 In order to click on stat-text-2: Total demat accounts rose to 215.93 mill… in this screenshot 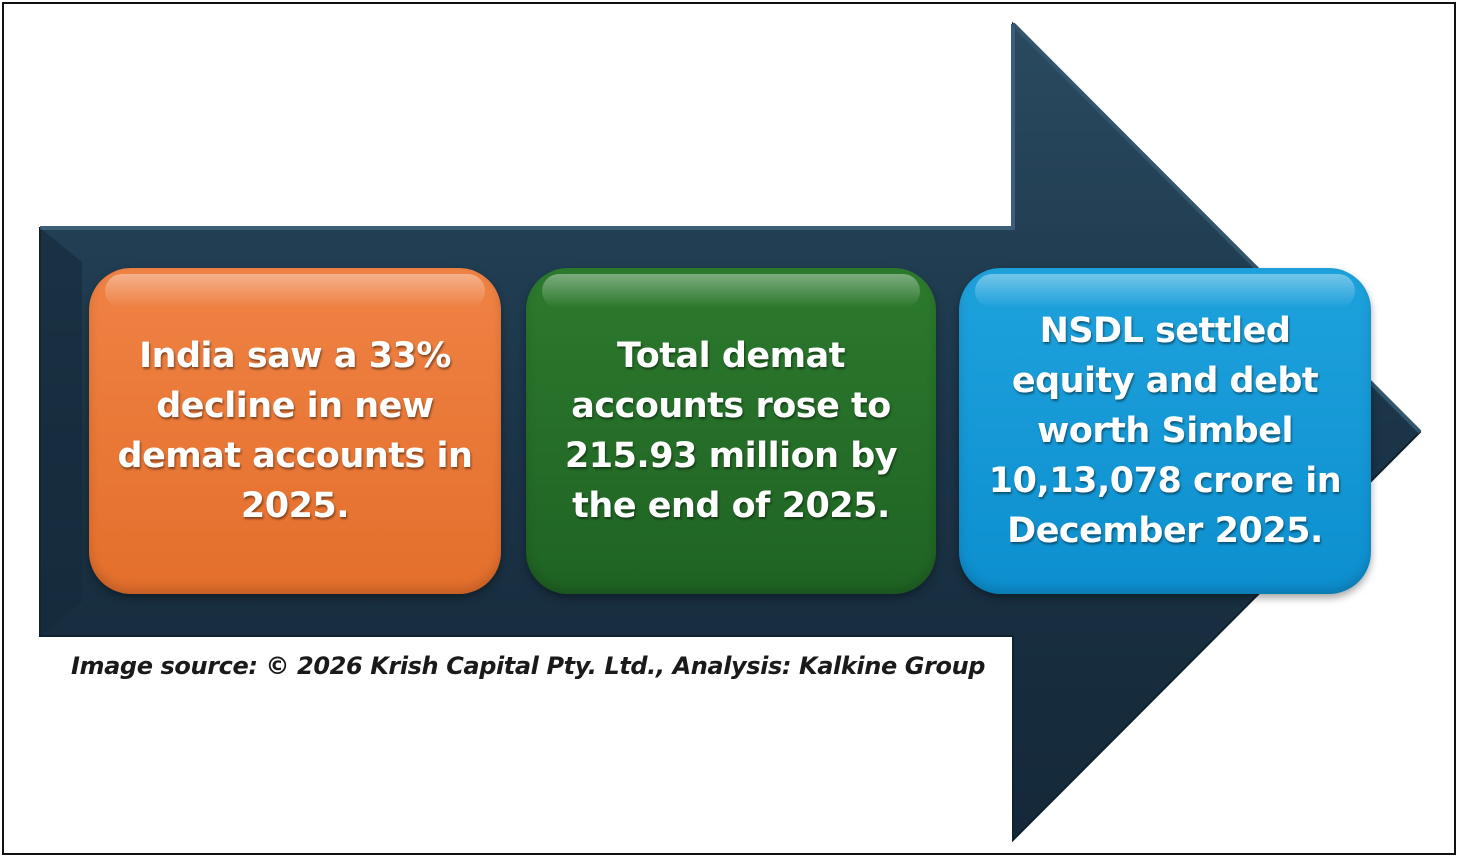, I will do `click(731, 431)`.